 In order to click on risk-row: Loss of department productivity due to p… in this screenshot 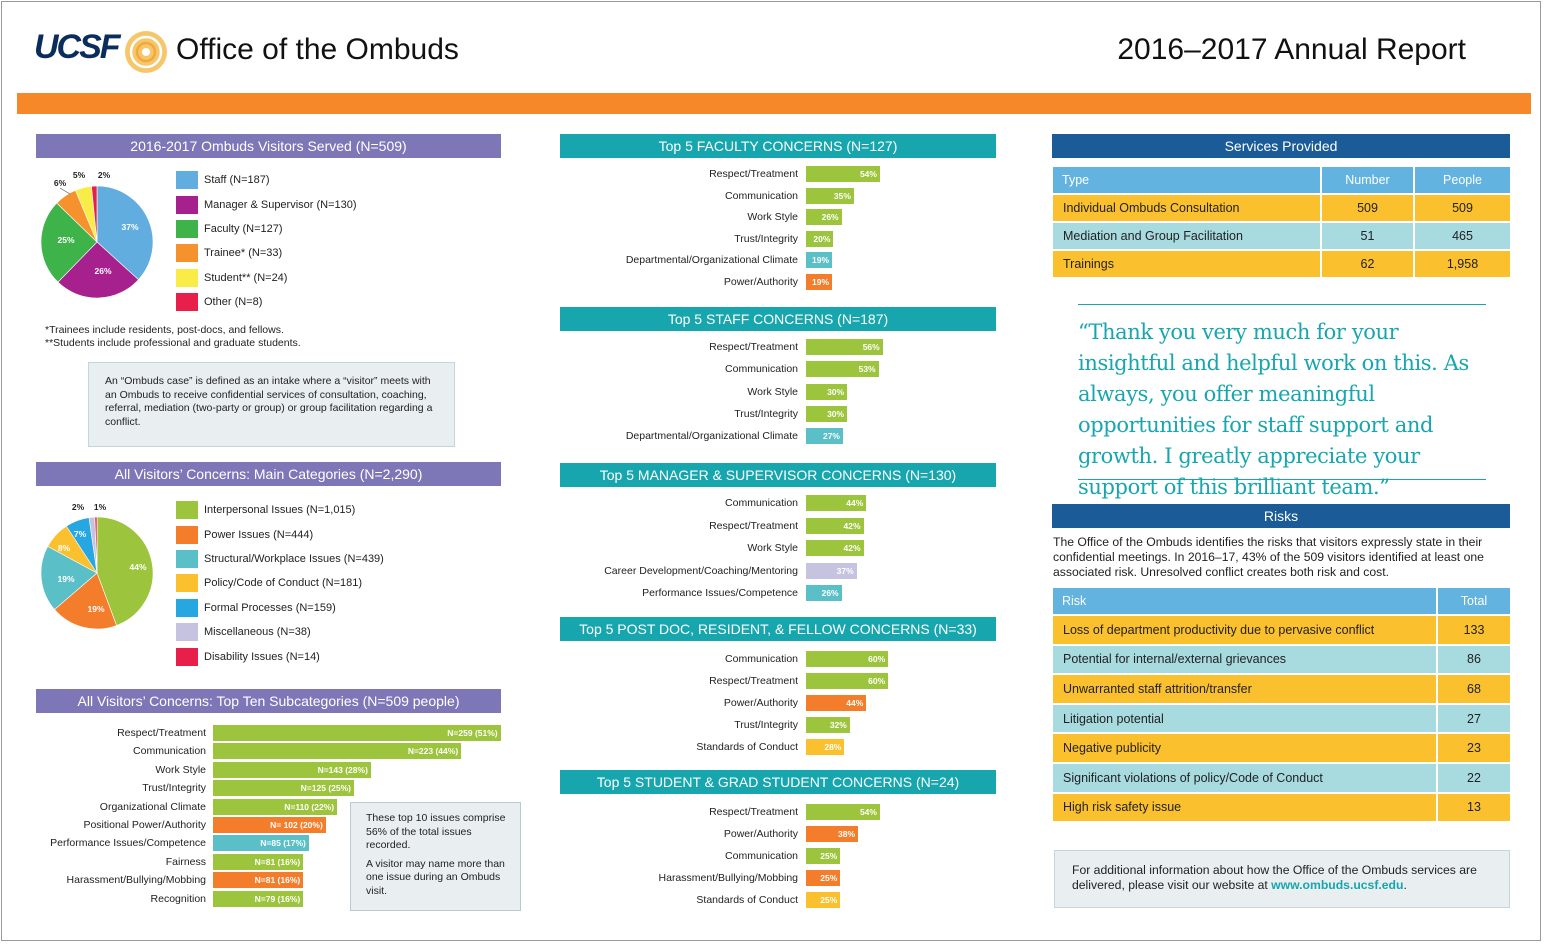, I will do `click(1281, 630)`.